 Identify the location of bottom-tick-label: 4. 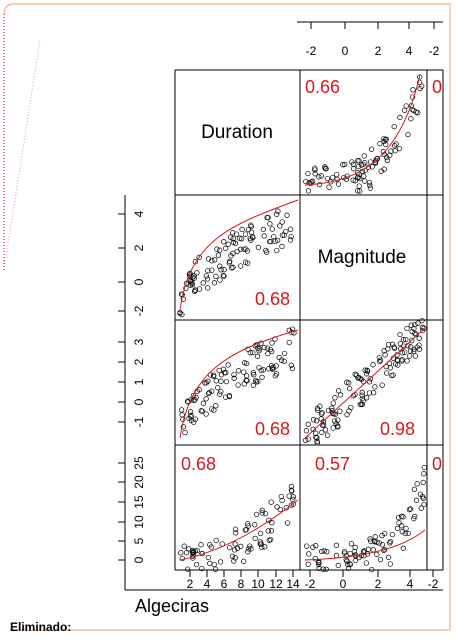
(207, 584).